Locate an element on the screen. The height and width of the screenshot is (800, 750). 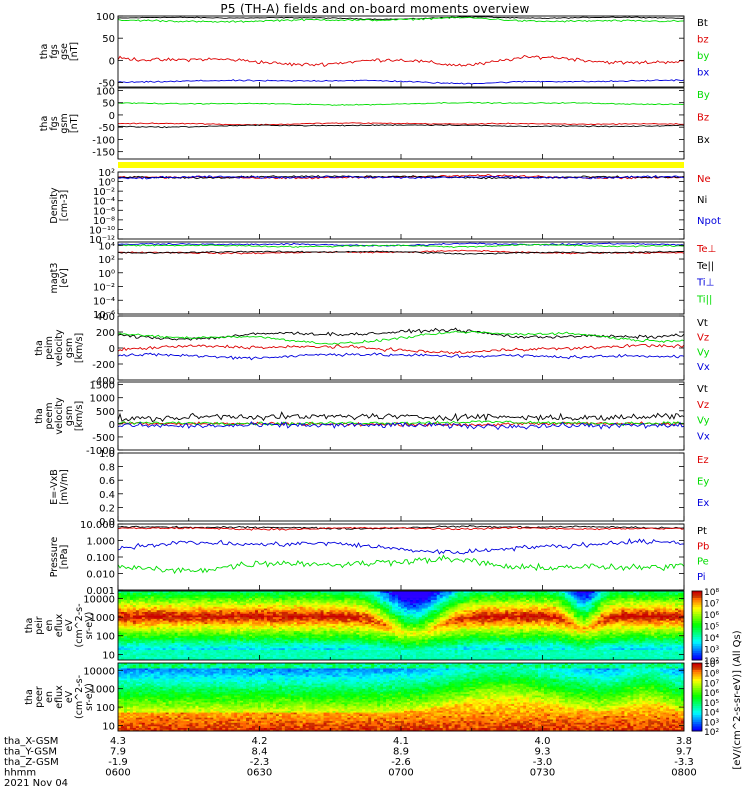
peer_eflux-ylabel-line: eV is located at coordinates (69, 696).